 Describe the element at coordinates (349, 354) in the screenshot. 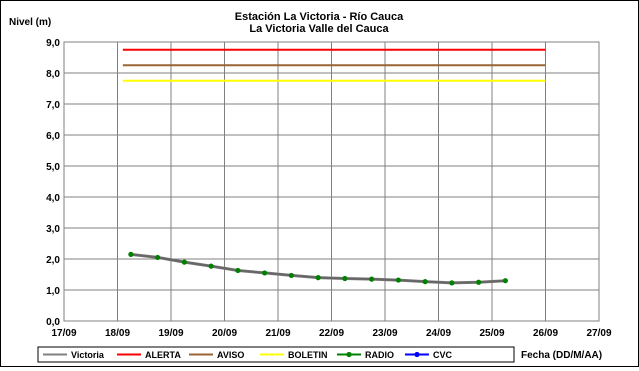

I see `legend-marker-radio` at that location.